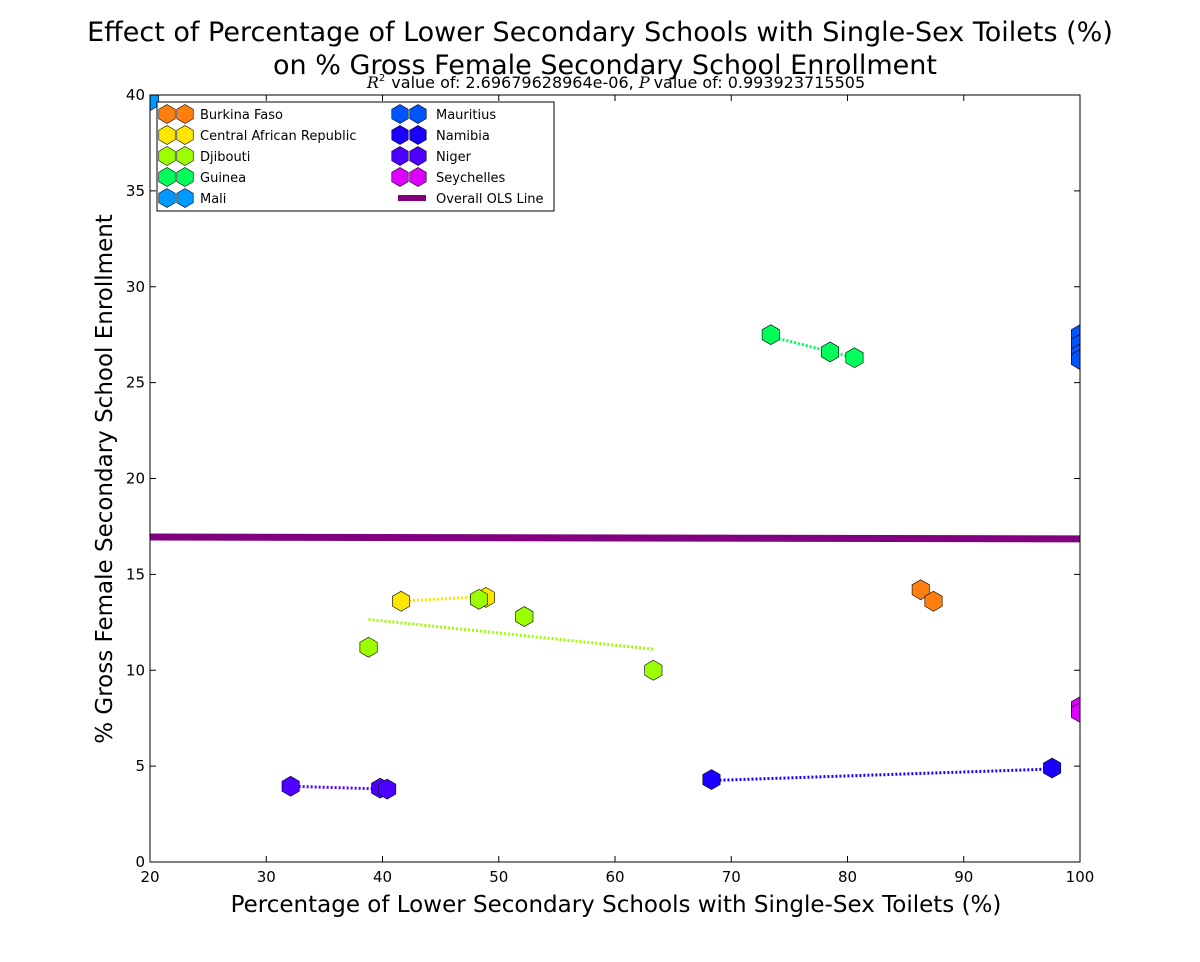 This screenshot has height=962, width=1200. What do you see at coordinates (1080, 877) in the screenshot?
I see `x-tick-label: 100` at bounding box center [1080, 877].